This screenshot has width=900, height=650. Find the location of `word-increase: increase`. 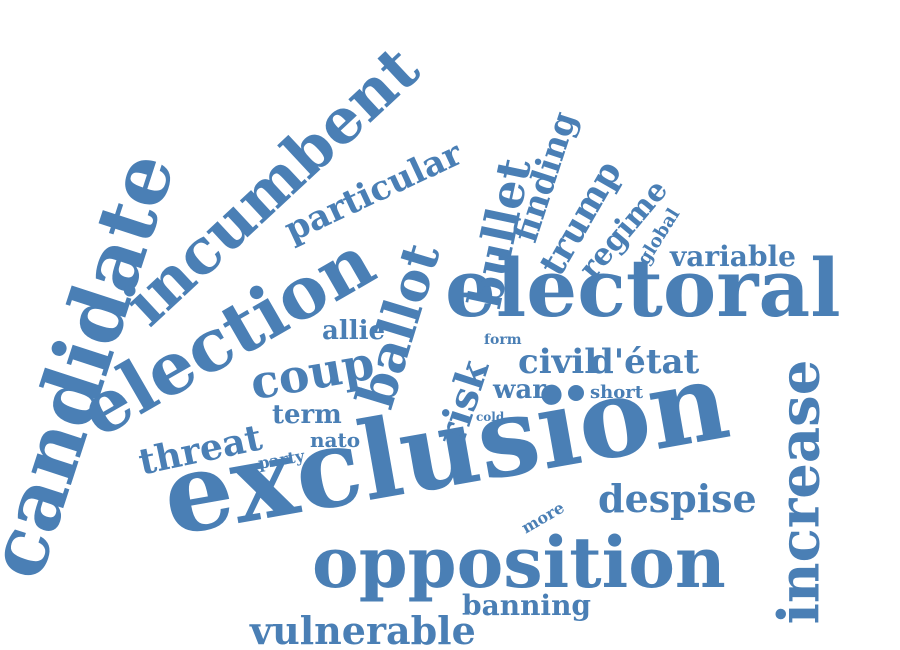

word-increase: increase is located at coordinates (799, 492).